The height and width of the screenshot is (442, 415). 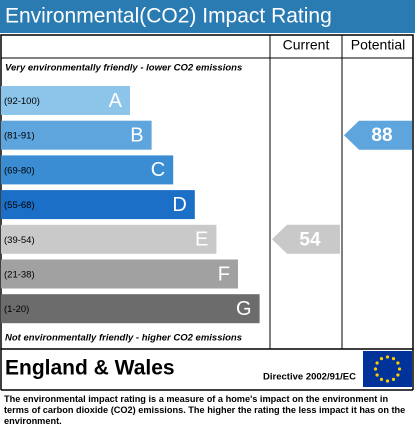 I want to click on eu-flag, so click(x=387, y=369).